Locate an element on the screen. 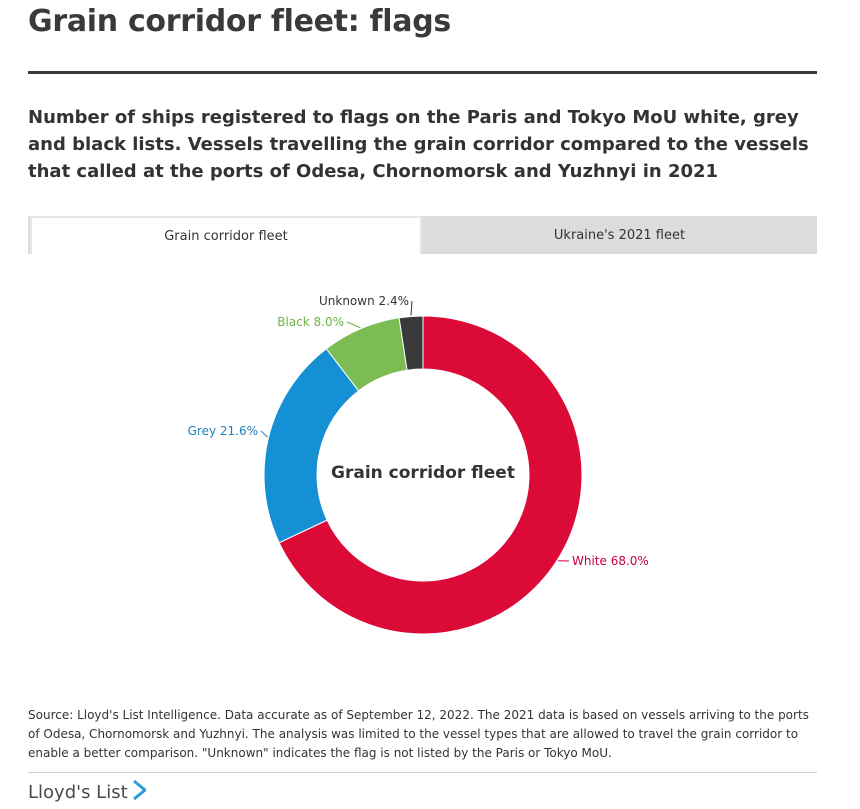 This screenshot has width=860, height=809. slice-grey is located at coordinates (311, 446).